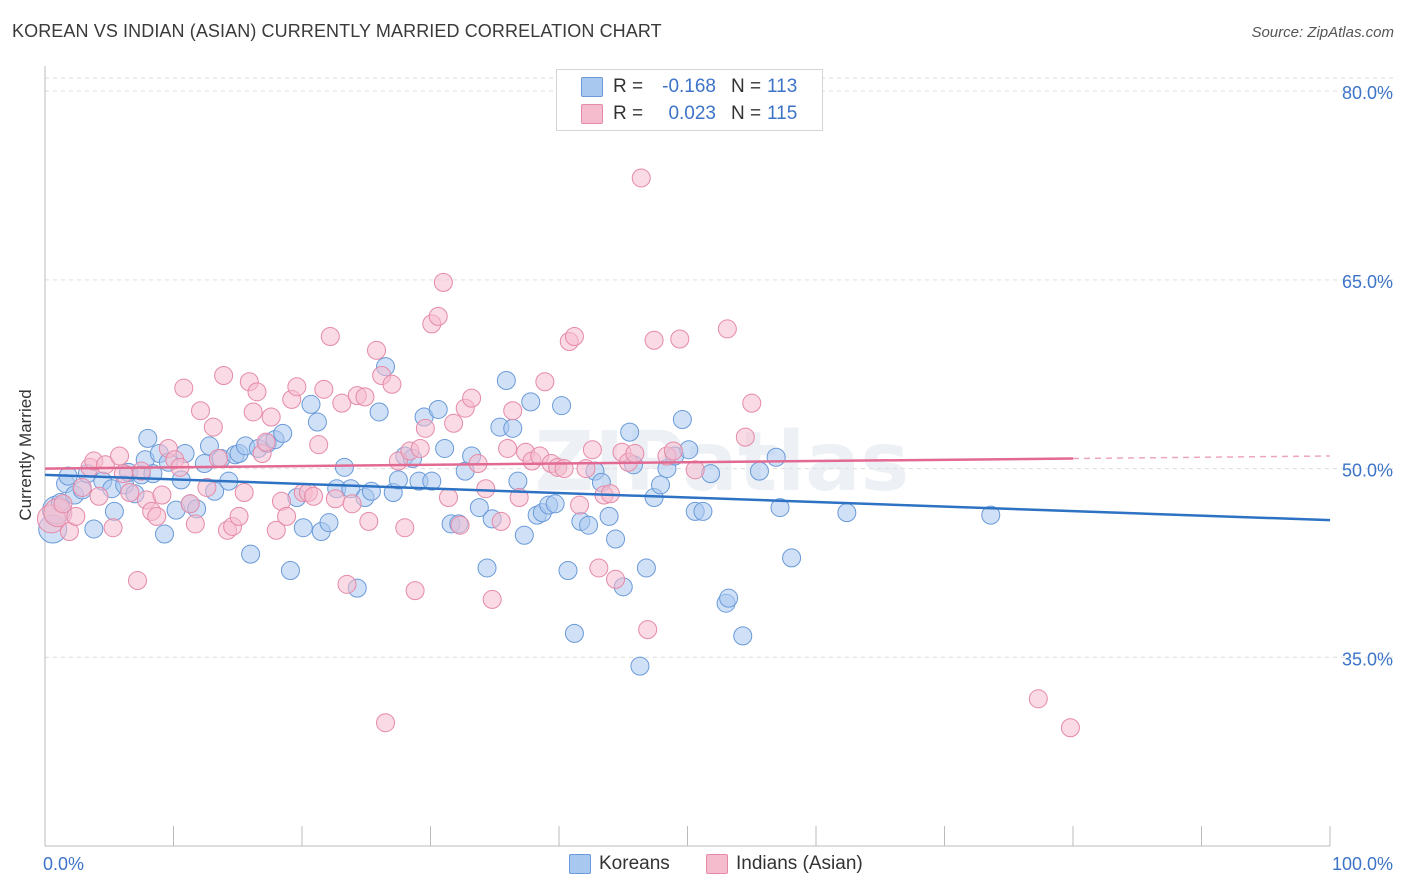  What do you see at coordinates (628, 86) in the screenshot?
I see `r-label: R =` at bounding box center [628, 86].